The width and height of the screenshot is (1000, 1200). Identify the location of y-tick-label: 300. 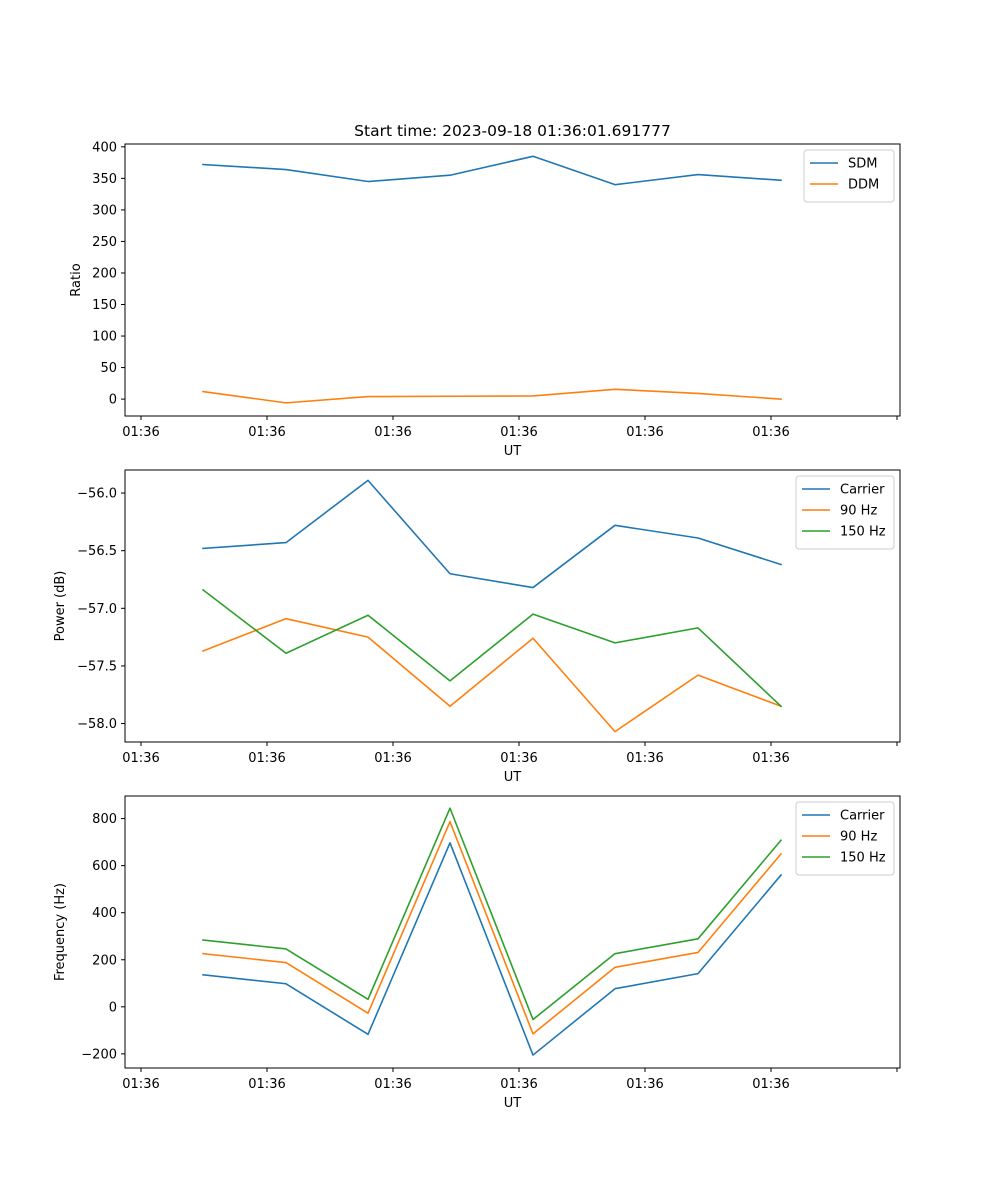
(104, 210).